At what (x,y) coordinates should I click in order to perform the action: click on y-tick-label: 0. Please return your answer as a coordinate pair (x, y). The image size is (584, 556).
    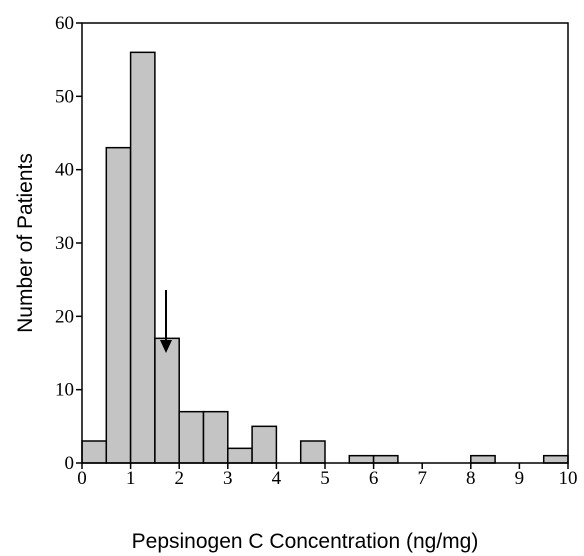
    Looking at the image, I should click on (70, 463).